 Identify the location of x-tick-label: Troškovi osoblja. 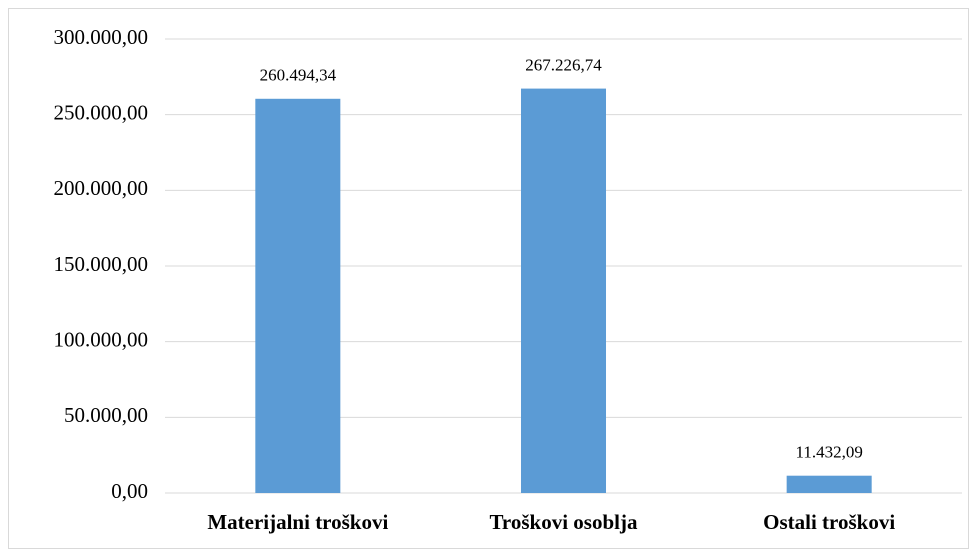
(563, 522).